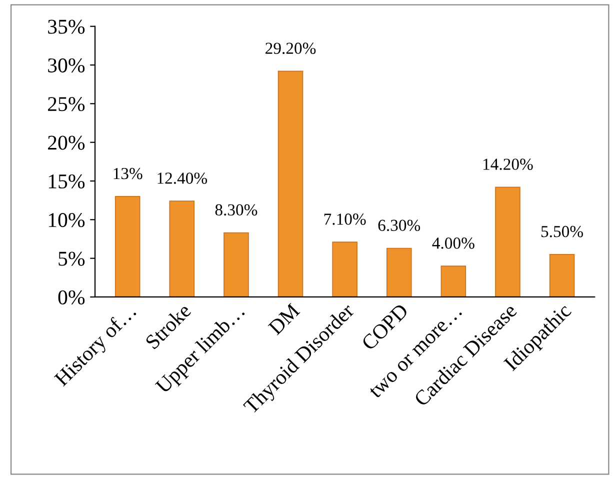 This screenshot has width=613, height=479. I want to click on y-tick-label: 30%, so click(66, 65).